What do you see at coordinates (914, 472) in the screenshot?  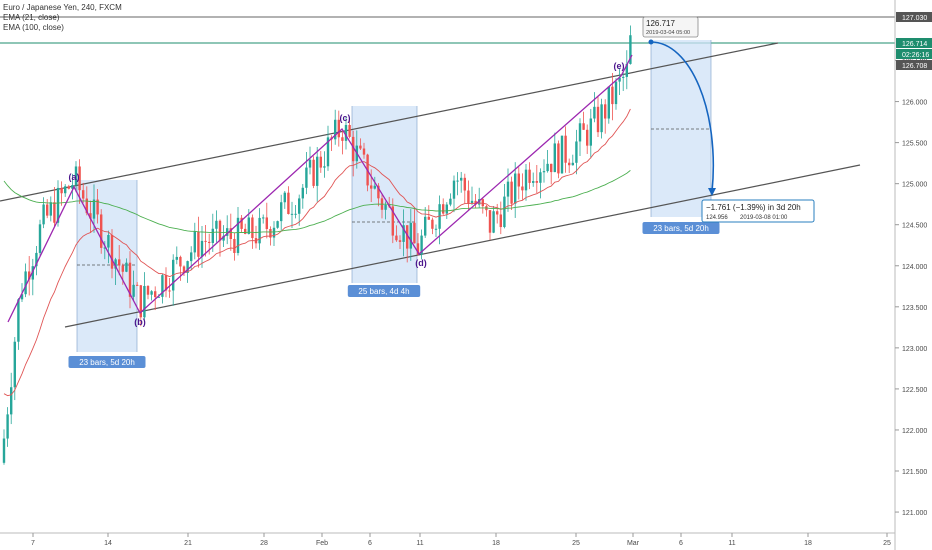 I see `price-label: 121.500` at bounding box center [914, 472].